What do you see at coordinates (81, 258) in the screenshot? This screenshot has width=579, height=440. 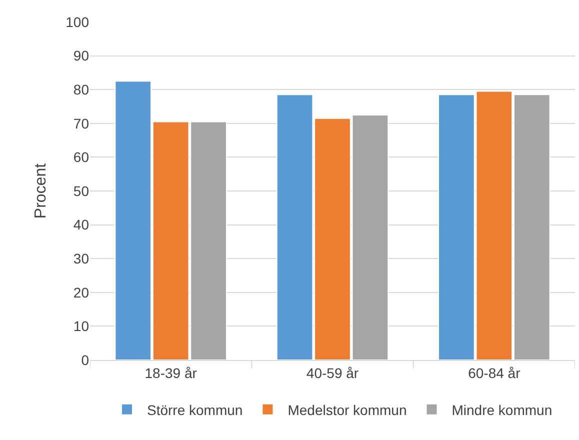 I see `y-tick-label: 30` at bounding box center [81, 258].